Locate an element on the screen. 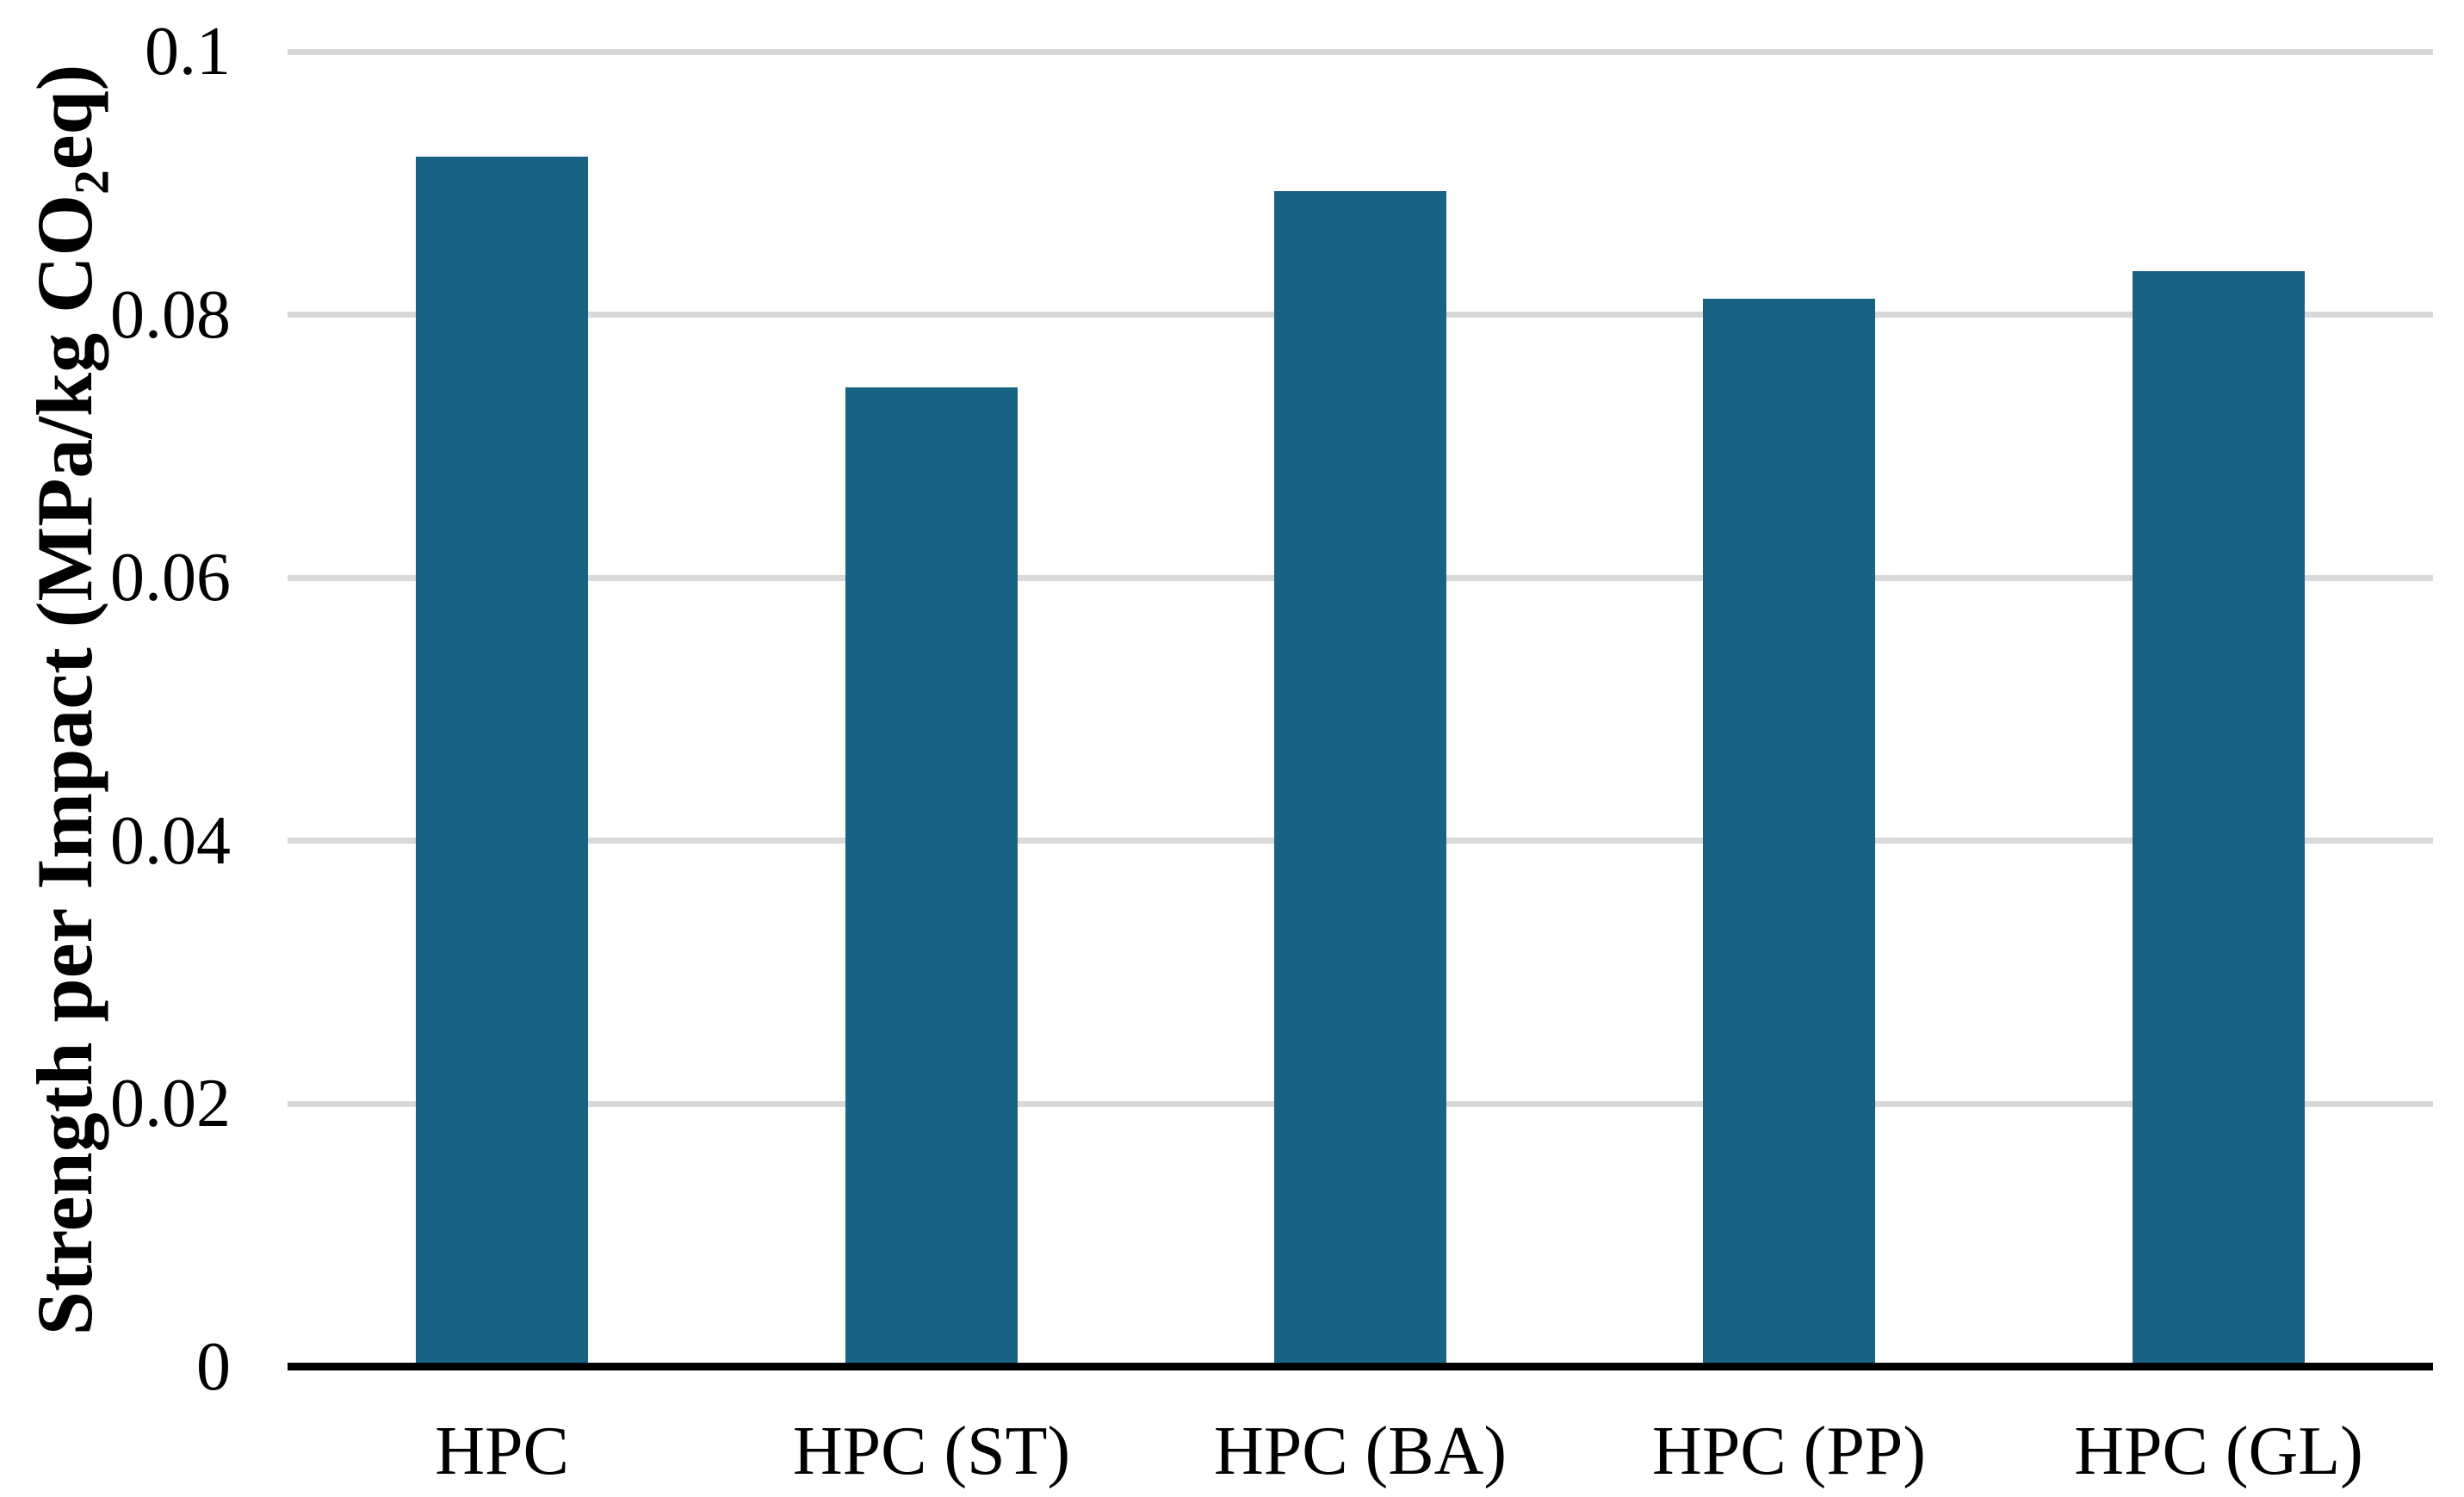  bar-hpc-st is located at coordinates (931, 875).